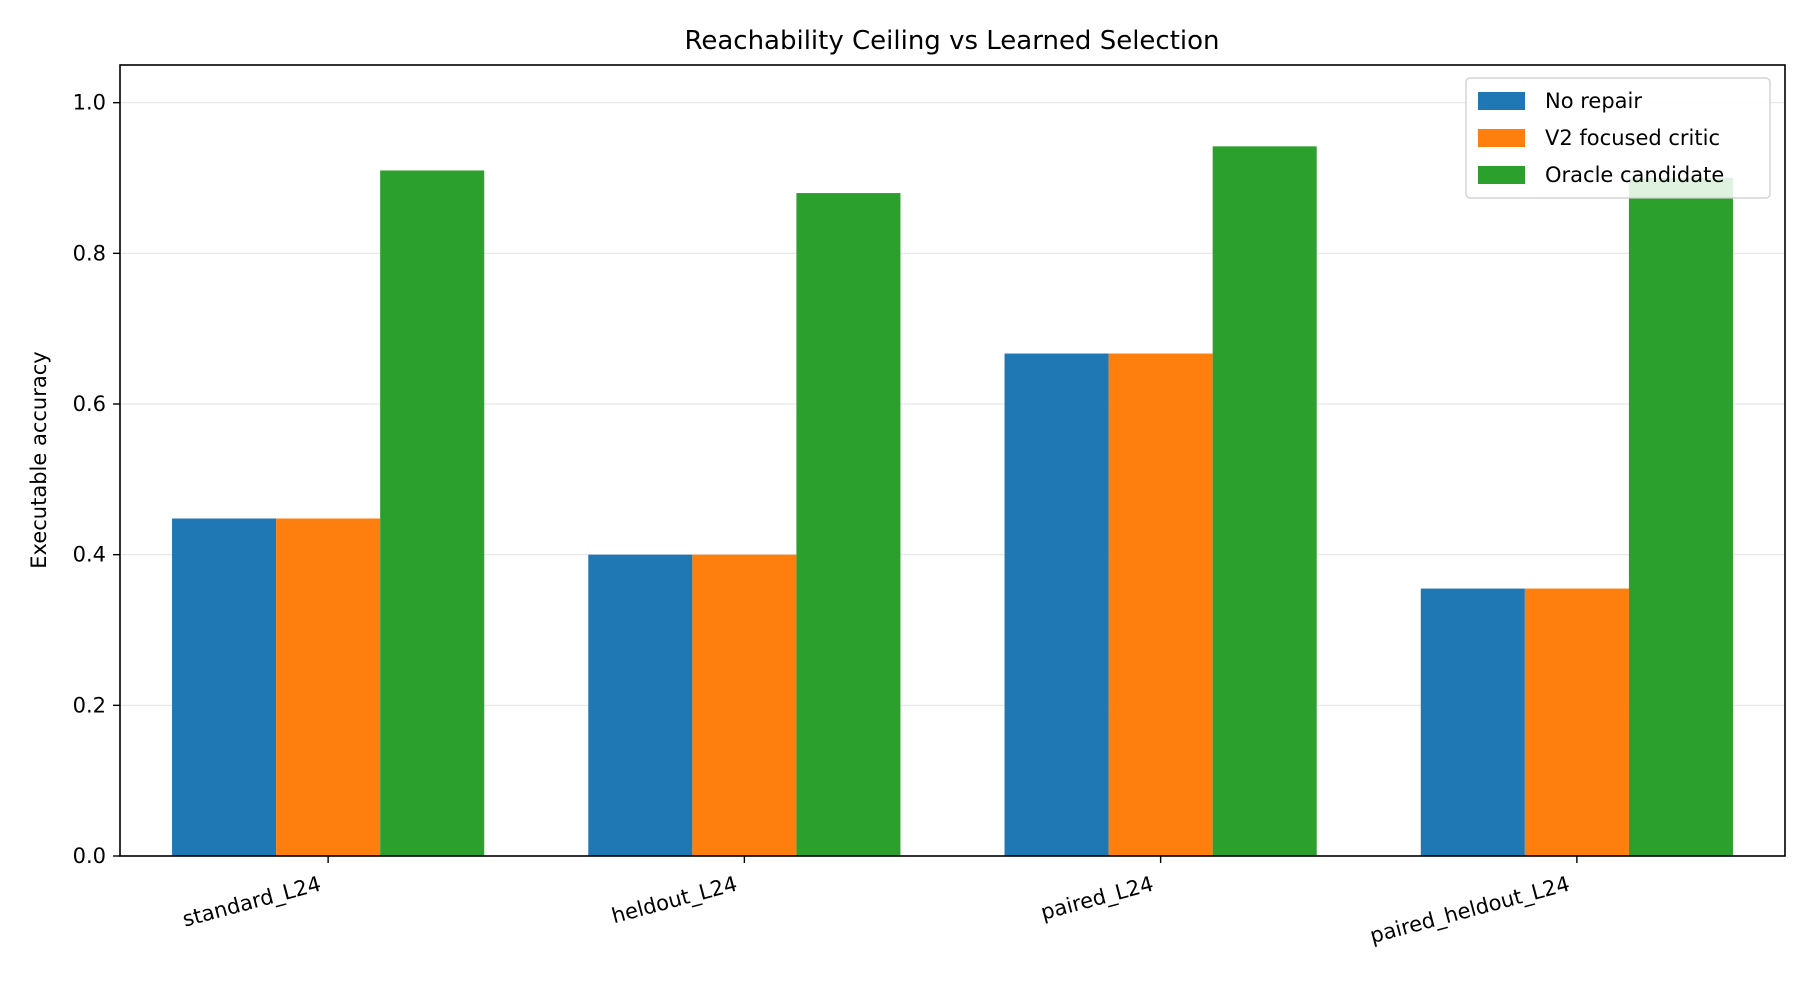 The image size is (1800, 994). Describe the element at coordinates (224, 687) in the screenshot. I see `bar-no-repair-standard_l24` at that location.